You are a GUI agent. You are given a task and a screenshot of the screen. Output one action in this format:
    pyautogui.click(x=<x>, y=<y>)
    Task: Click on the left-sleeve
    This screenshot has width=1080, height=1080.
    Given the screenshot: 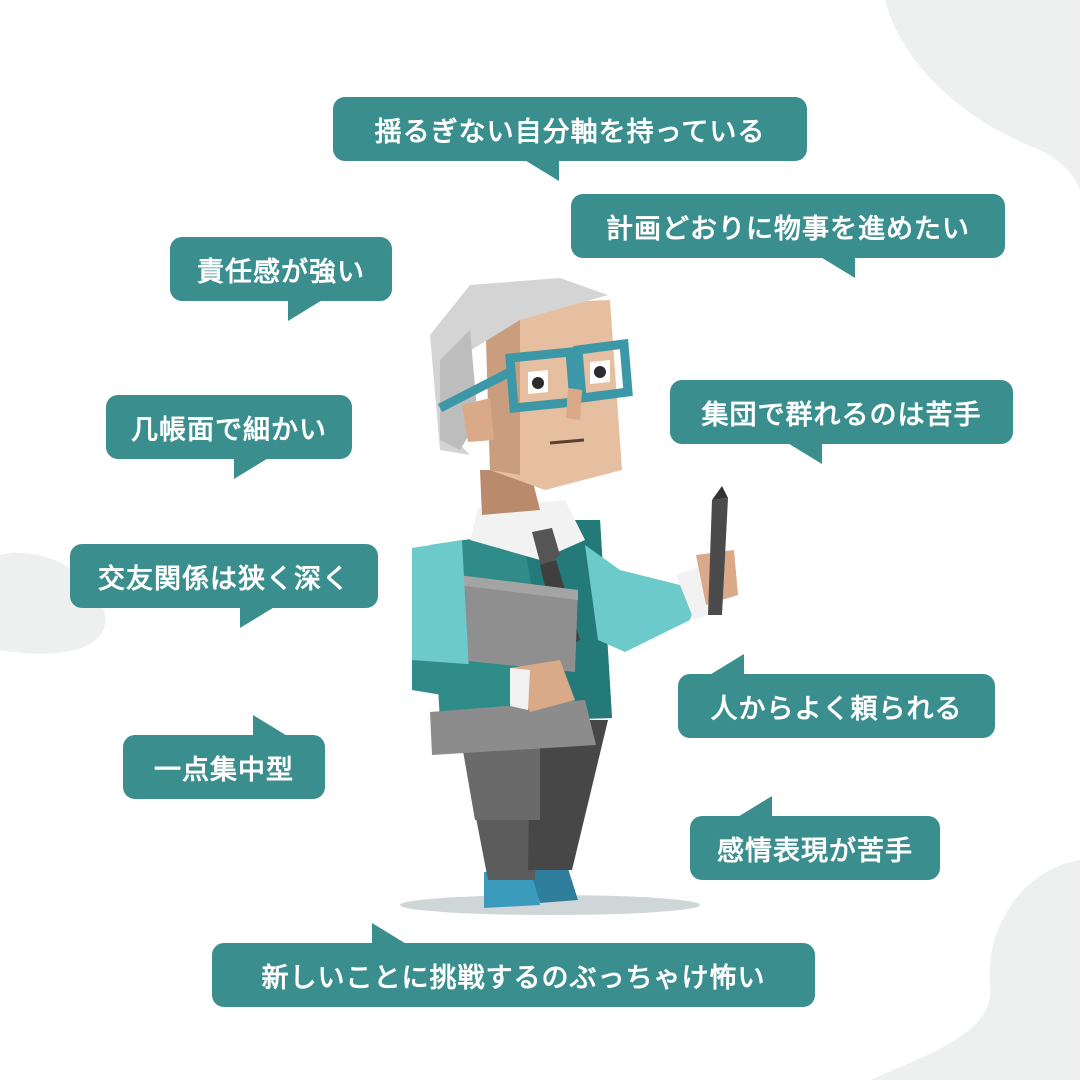 What is the action you would take?
    pyautogui.click(x=441, y=615)
    